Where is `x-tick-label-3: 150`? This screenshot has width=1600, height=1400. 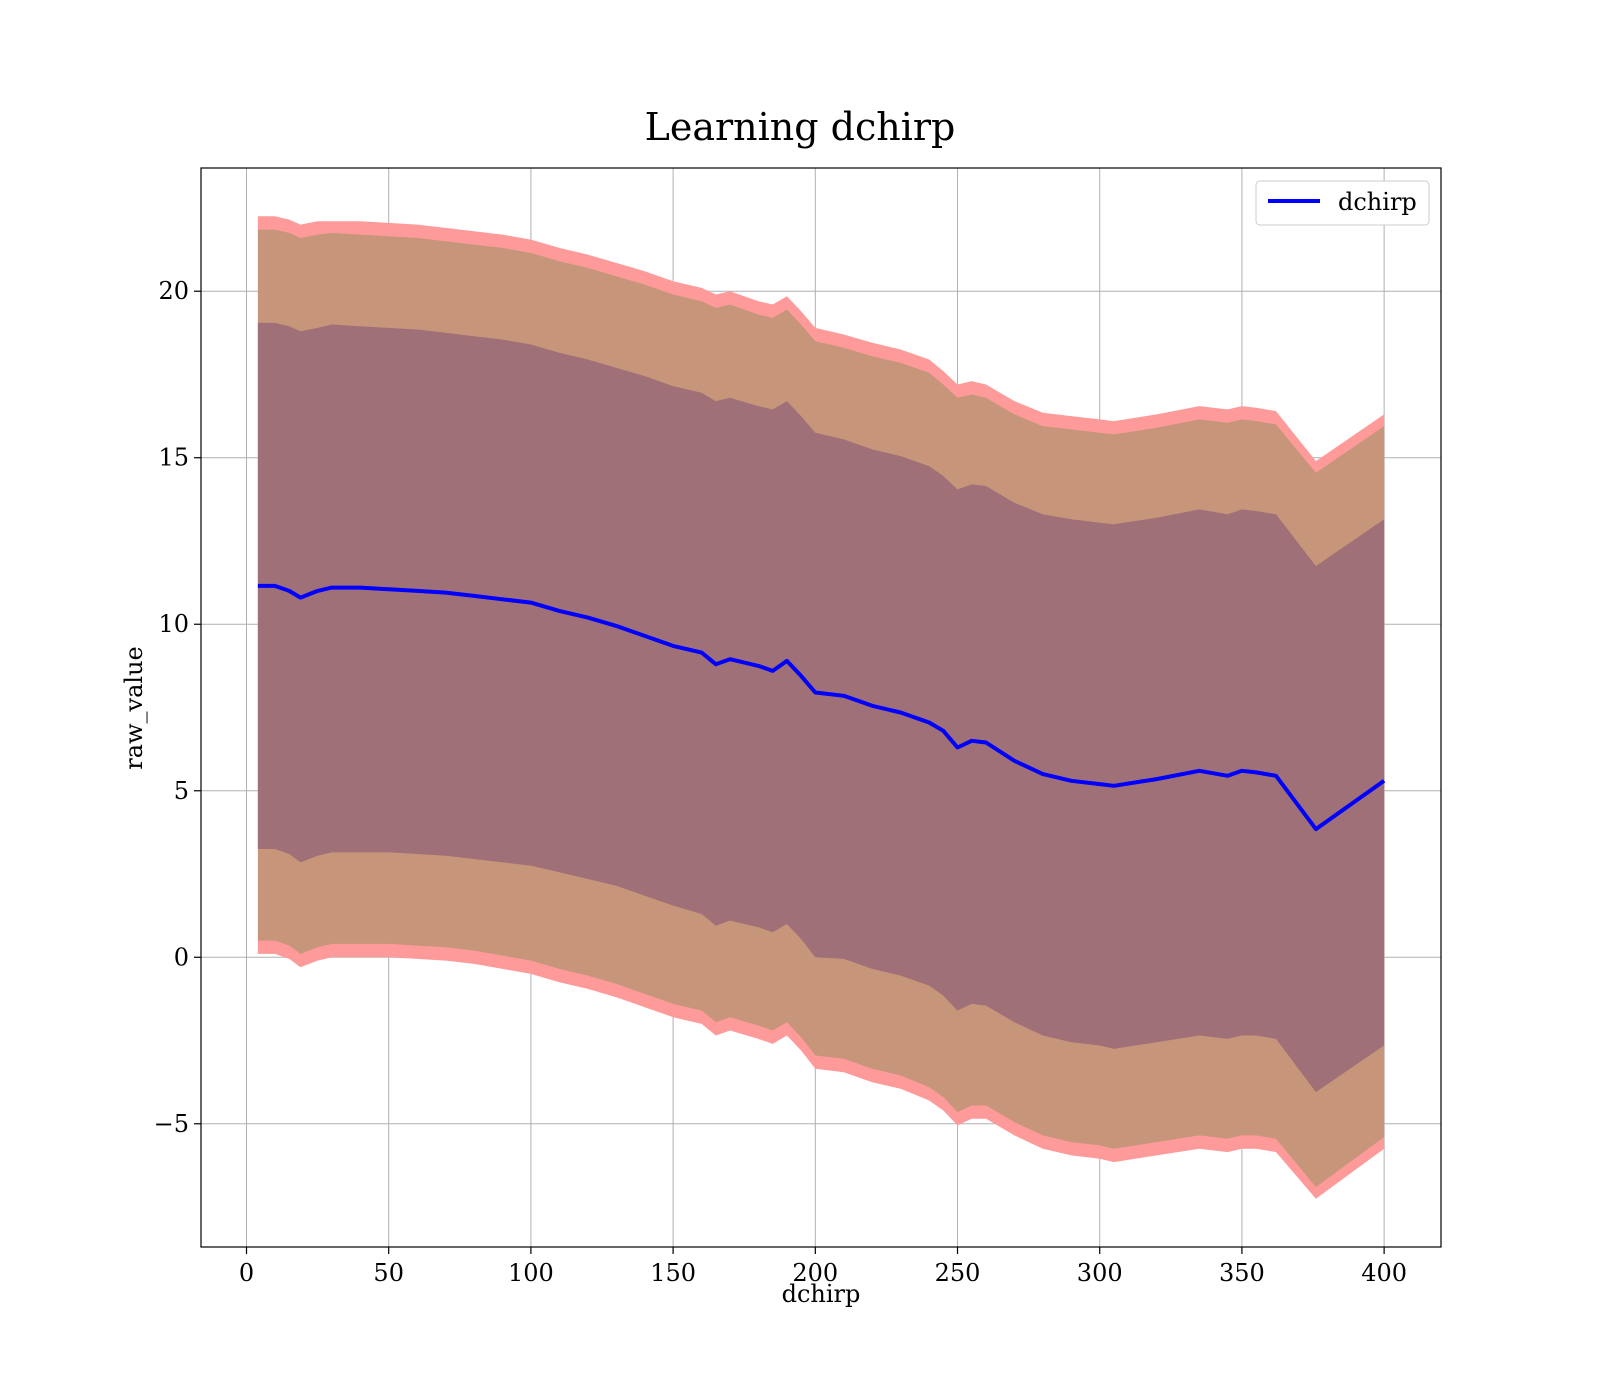
x-tick-label-3: 150 is located at coordinates (673, 1273).